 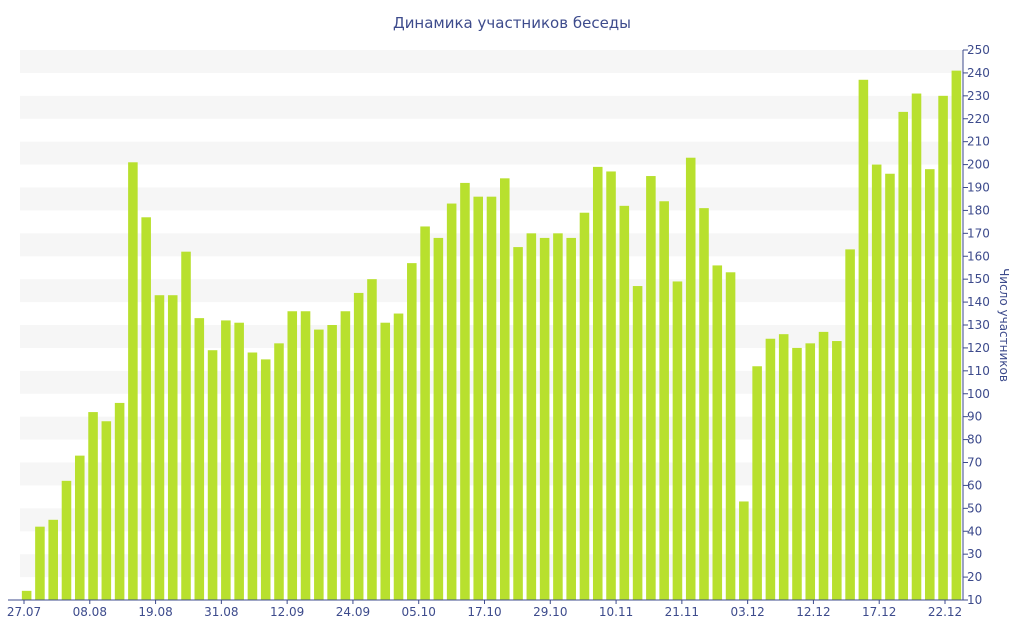 I want to click on y-tick-label: 240, so click(x=978, y=73).